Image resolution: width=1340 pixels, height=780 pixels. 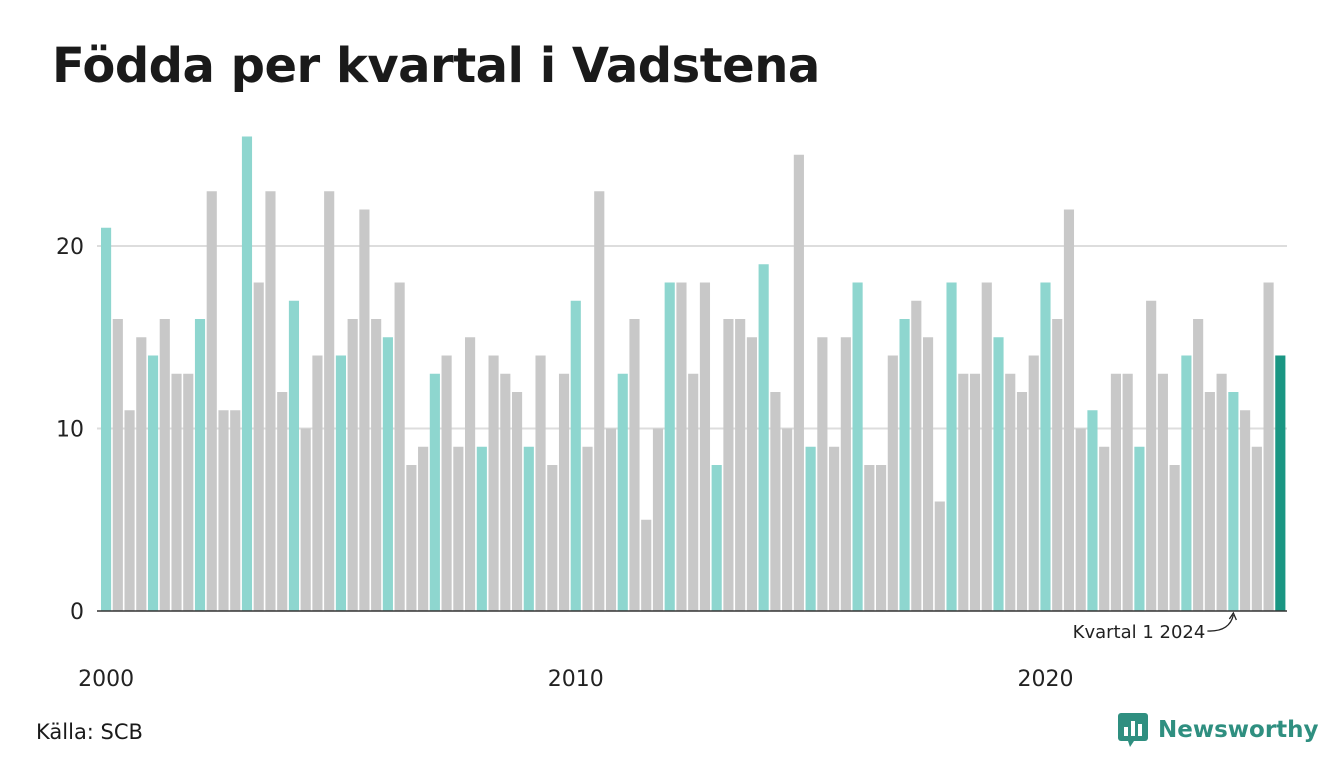 What do you see at coordinates (436, 66) in the screenshot?
I see `chart-title: Födda per kvartal i Vadstena` at bounding box center [436, 66].